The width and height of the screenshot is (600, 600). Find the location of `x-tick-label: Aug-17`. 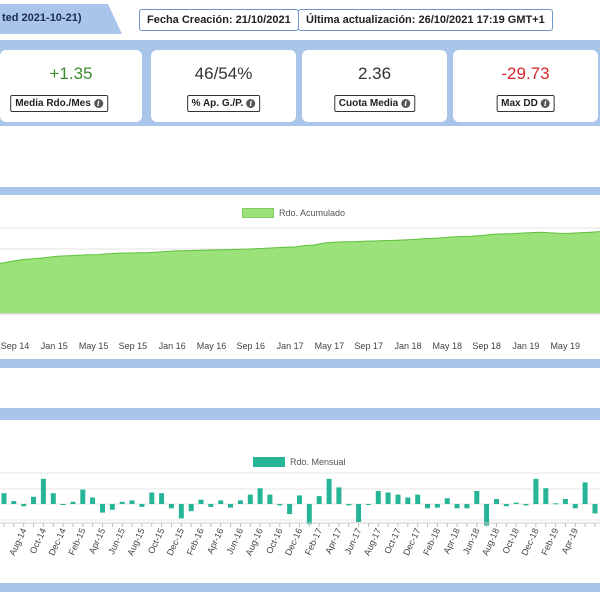

x-tick-label: Aug-17 is located at coordinates (372, 542).